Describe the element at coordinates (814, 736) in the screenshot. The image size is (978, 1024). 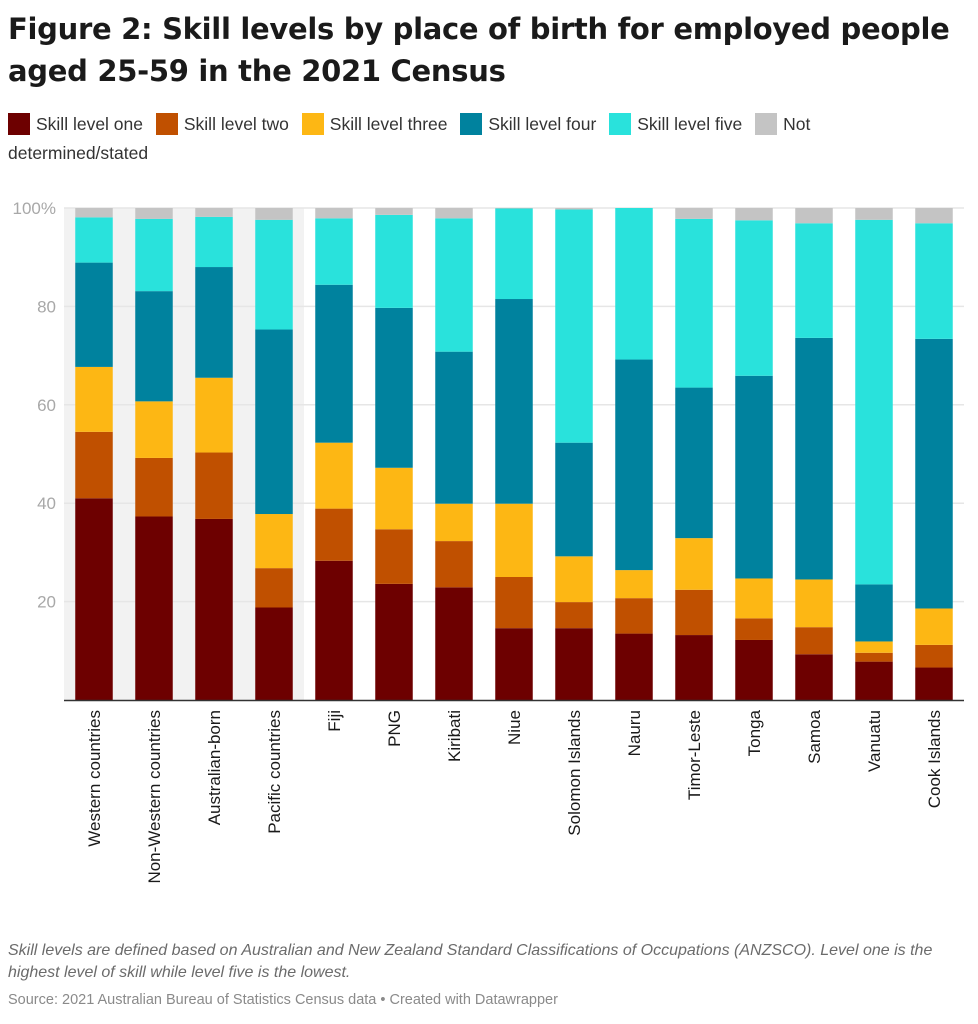
I see `x-tick-label: Samoa` at that location.